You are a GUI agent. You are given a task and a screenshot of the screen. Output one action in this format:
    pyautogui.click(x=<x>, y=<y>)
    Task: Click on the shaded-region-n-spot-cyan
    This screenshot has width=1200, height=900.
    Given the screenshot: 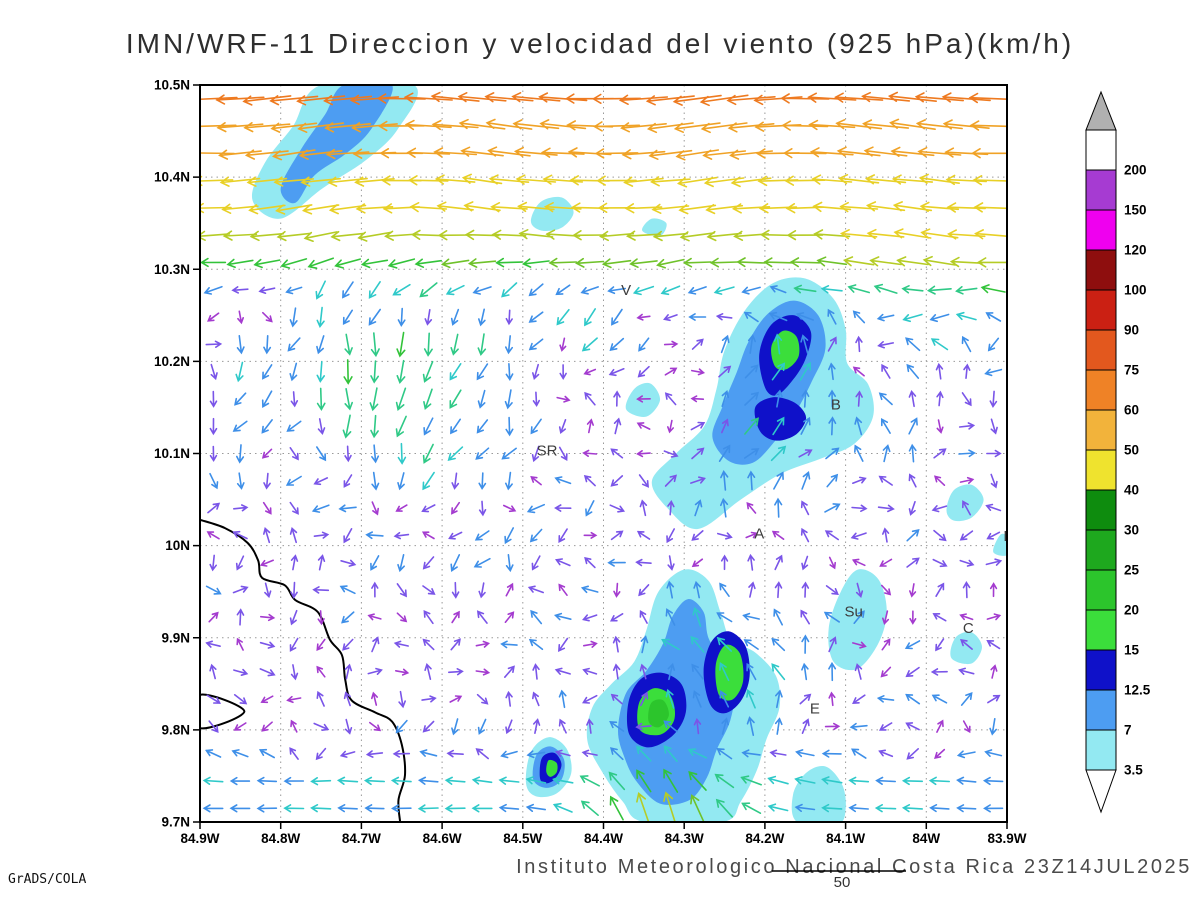 What is the action you would take?
    pyautogui.click(x=552, y=214)
    